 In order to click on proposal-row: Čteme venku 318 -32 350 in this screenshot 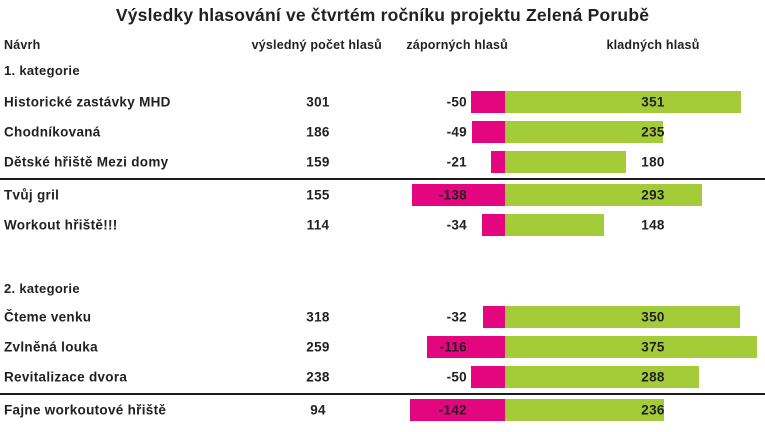, I will do `click(382, 316)`.